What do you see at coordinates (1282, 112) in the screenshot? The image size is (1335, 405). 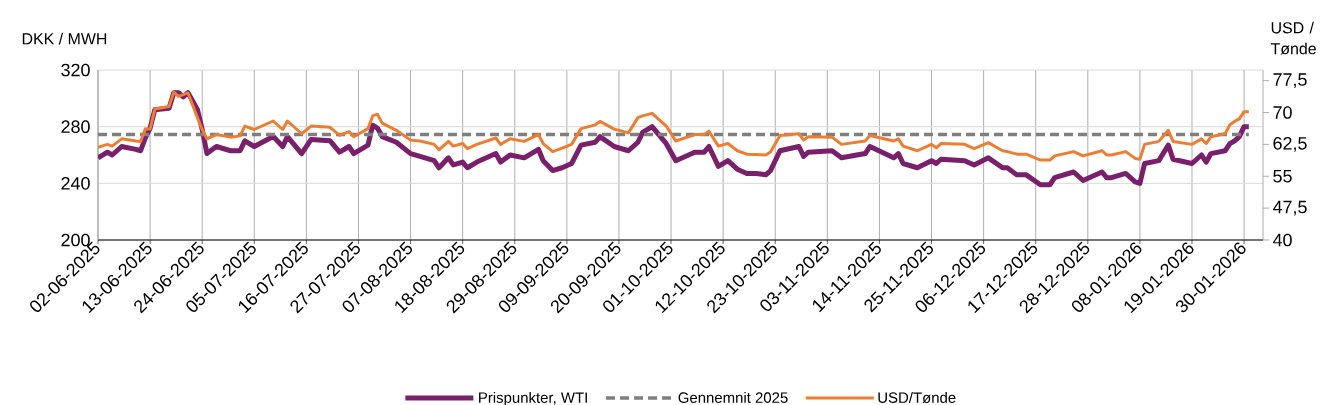 I see `y2-tick-label: 70` at bounding box center [1282, 112].